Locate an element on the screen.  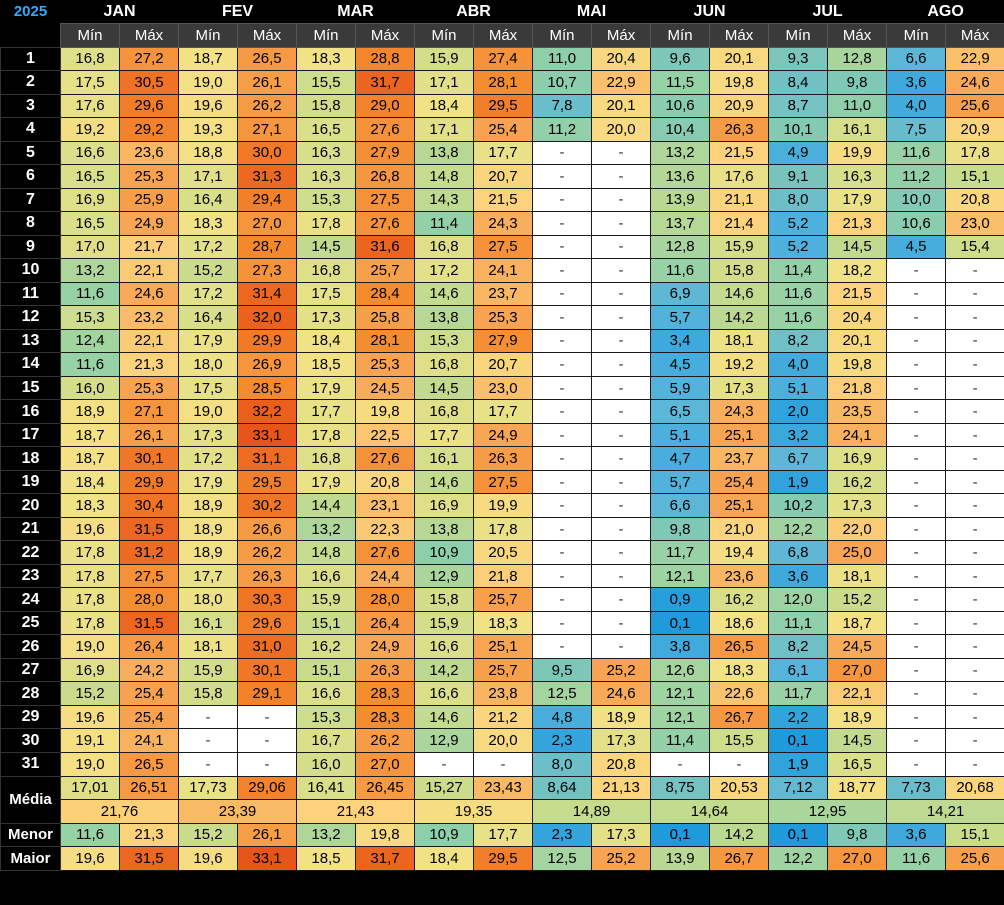
day-number: 12 is located at coordinates (30, 317).